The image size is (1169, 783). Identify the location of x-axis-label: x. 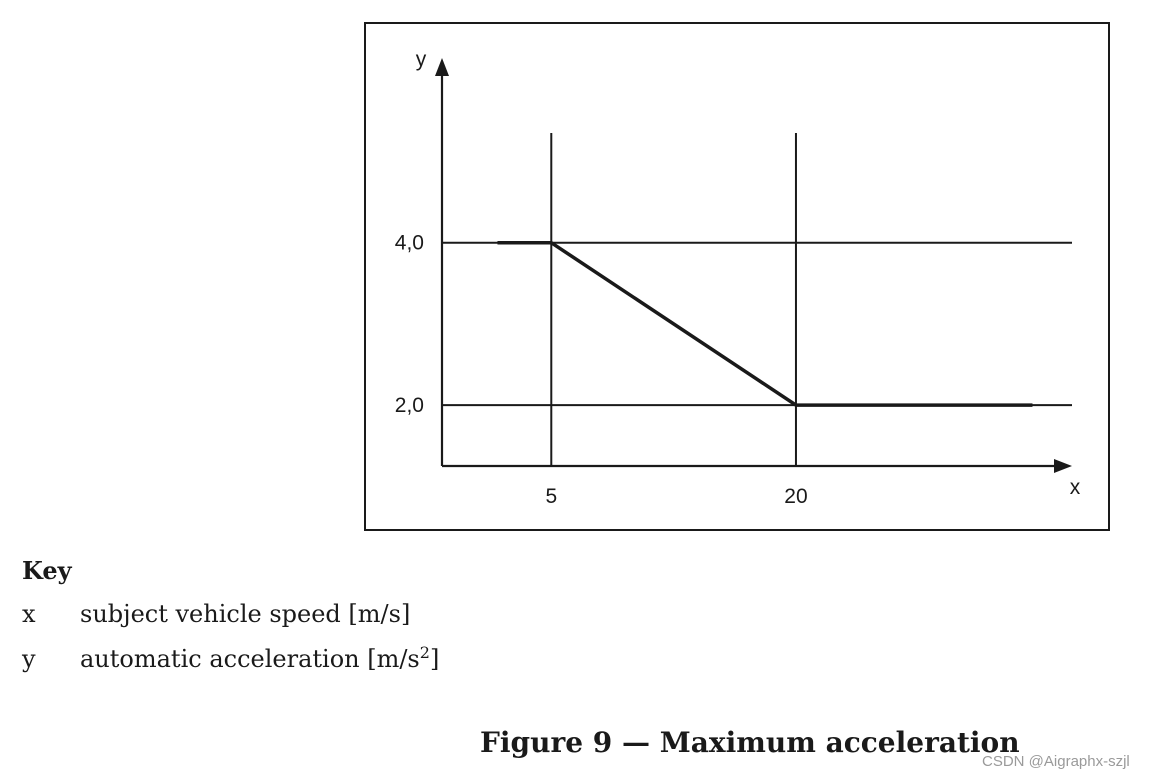
(1075, 487).